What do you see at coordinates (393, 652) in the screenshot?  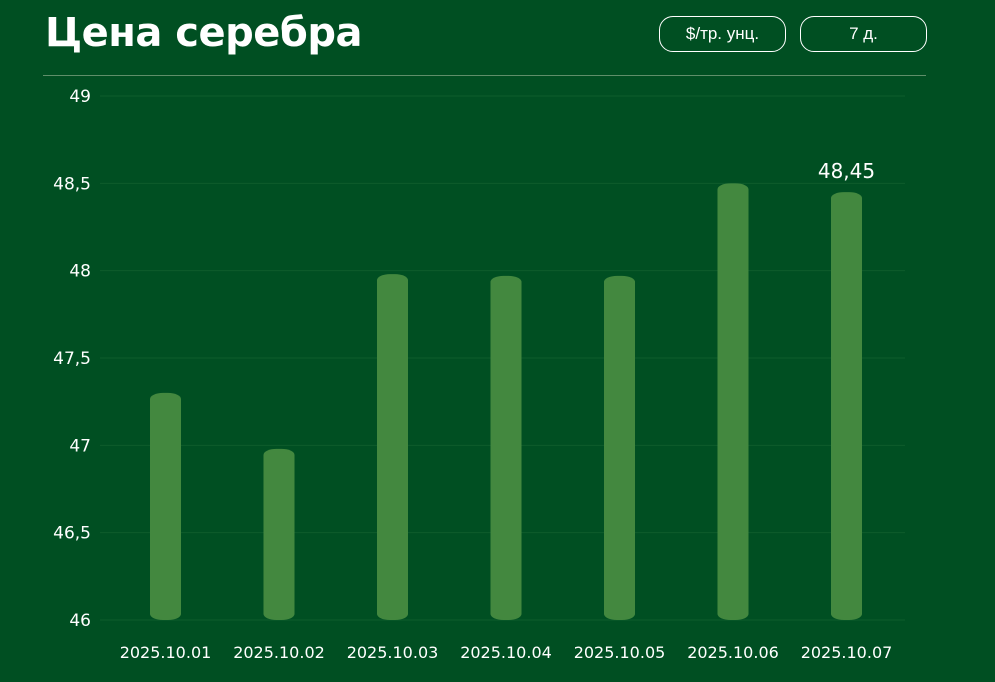 I see `x-tick-label: 2025.10.03` at bounding box center [393, 652].